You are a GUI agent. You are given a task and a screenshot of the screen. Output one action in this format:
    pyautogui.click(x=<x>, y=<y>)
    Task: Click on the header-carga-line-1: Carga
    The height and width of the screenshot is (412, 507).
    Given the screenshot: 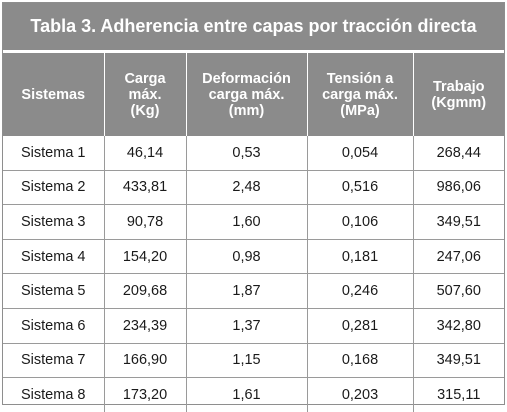 What is the action you would take?
    pyautogui.click(x=145, y=78)
    